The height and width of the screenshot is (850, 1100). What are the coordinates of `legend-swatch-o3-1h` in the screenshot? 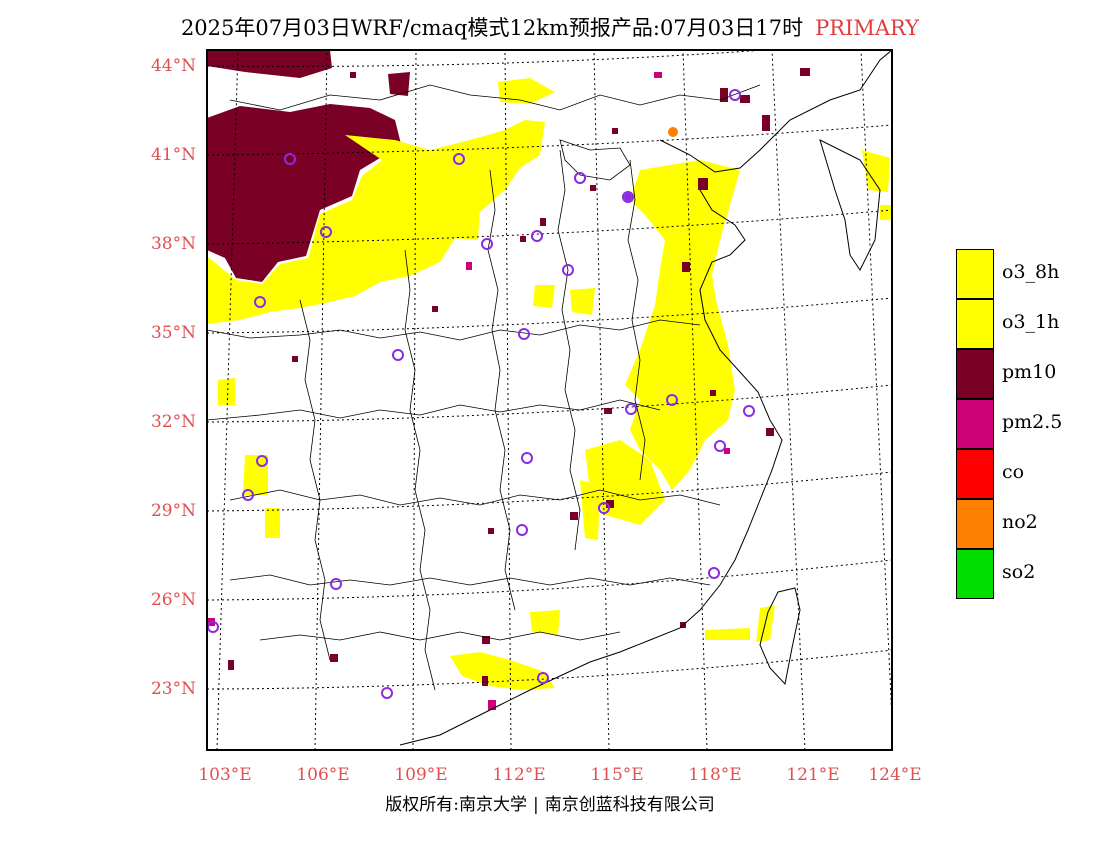 It's located at (975, 324).